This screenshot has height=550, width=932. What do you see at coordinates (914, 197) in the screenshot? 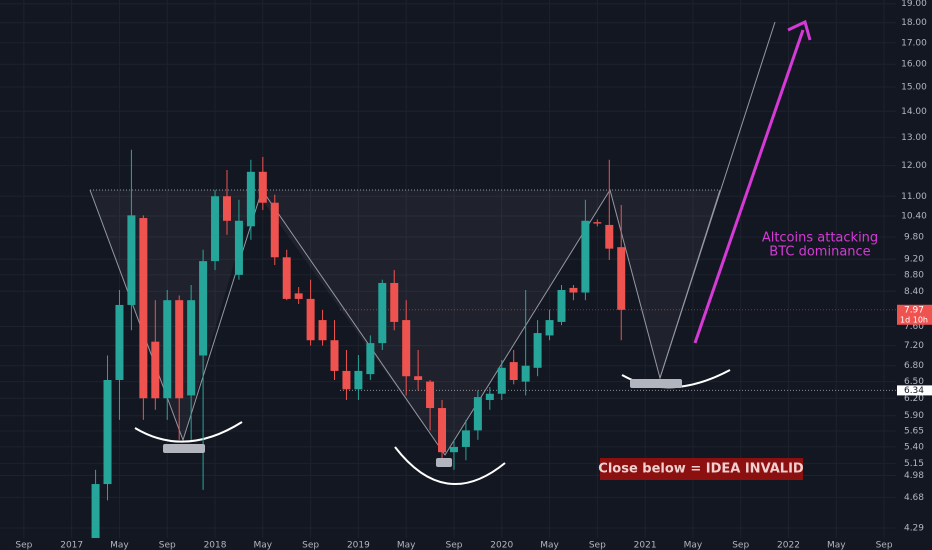
I see `y-tick-label: 11.00` at bounding box center [914, 197].